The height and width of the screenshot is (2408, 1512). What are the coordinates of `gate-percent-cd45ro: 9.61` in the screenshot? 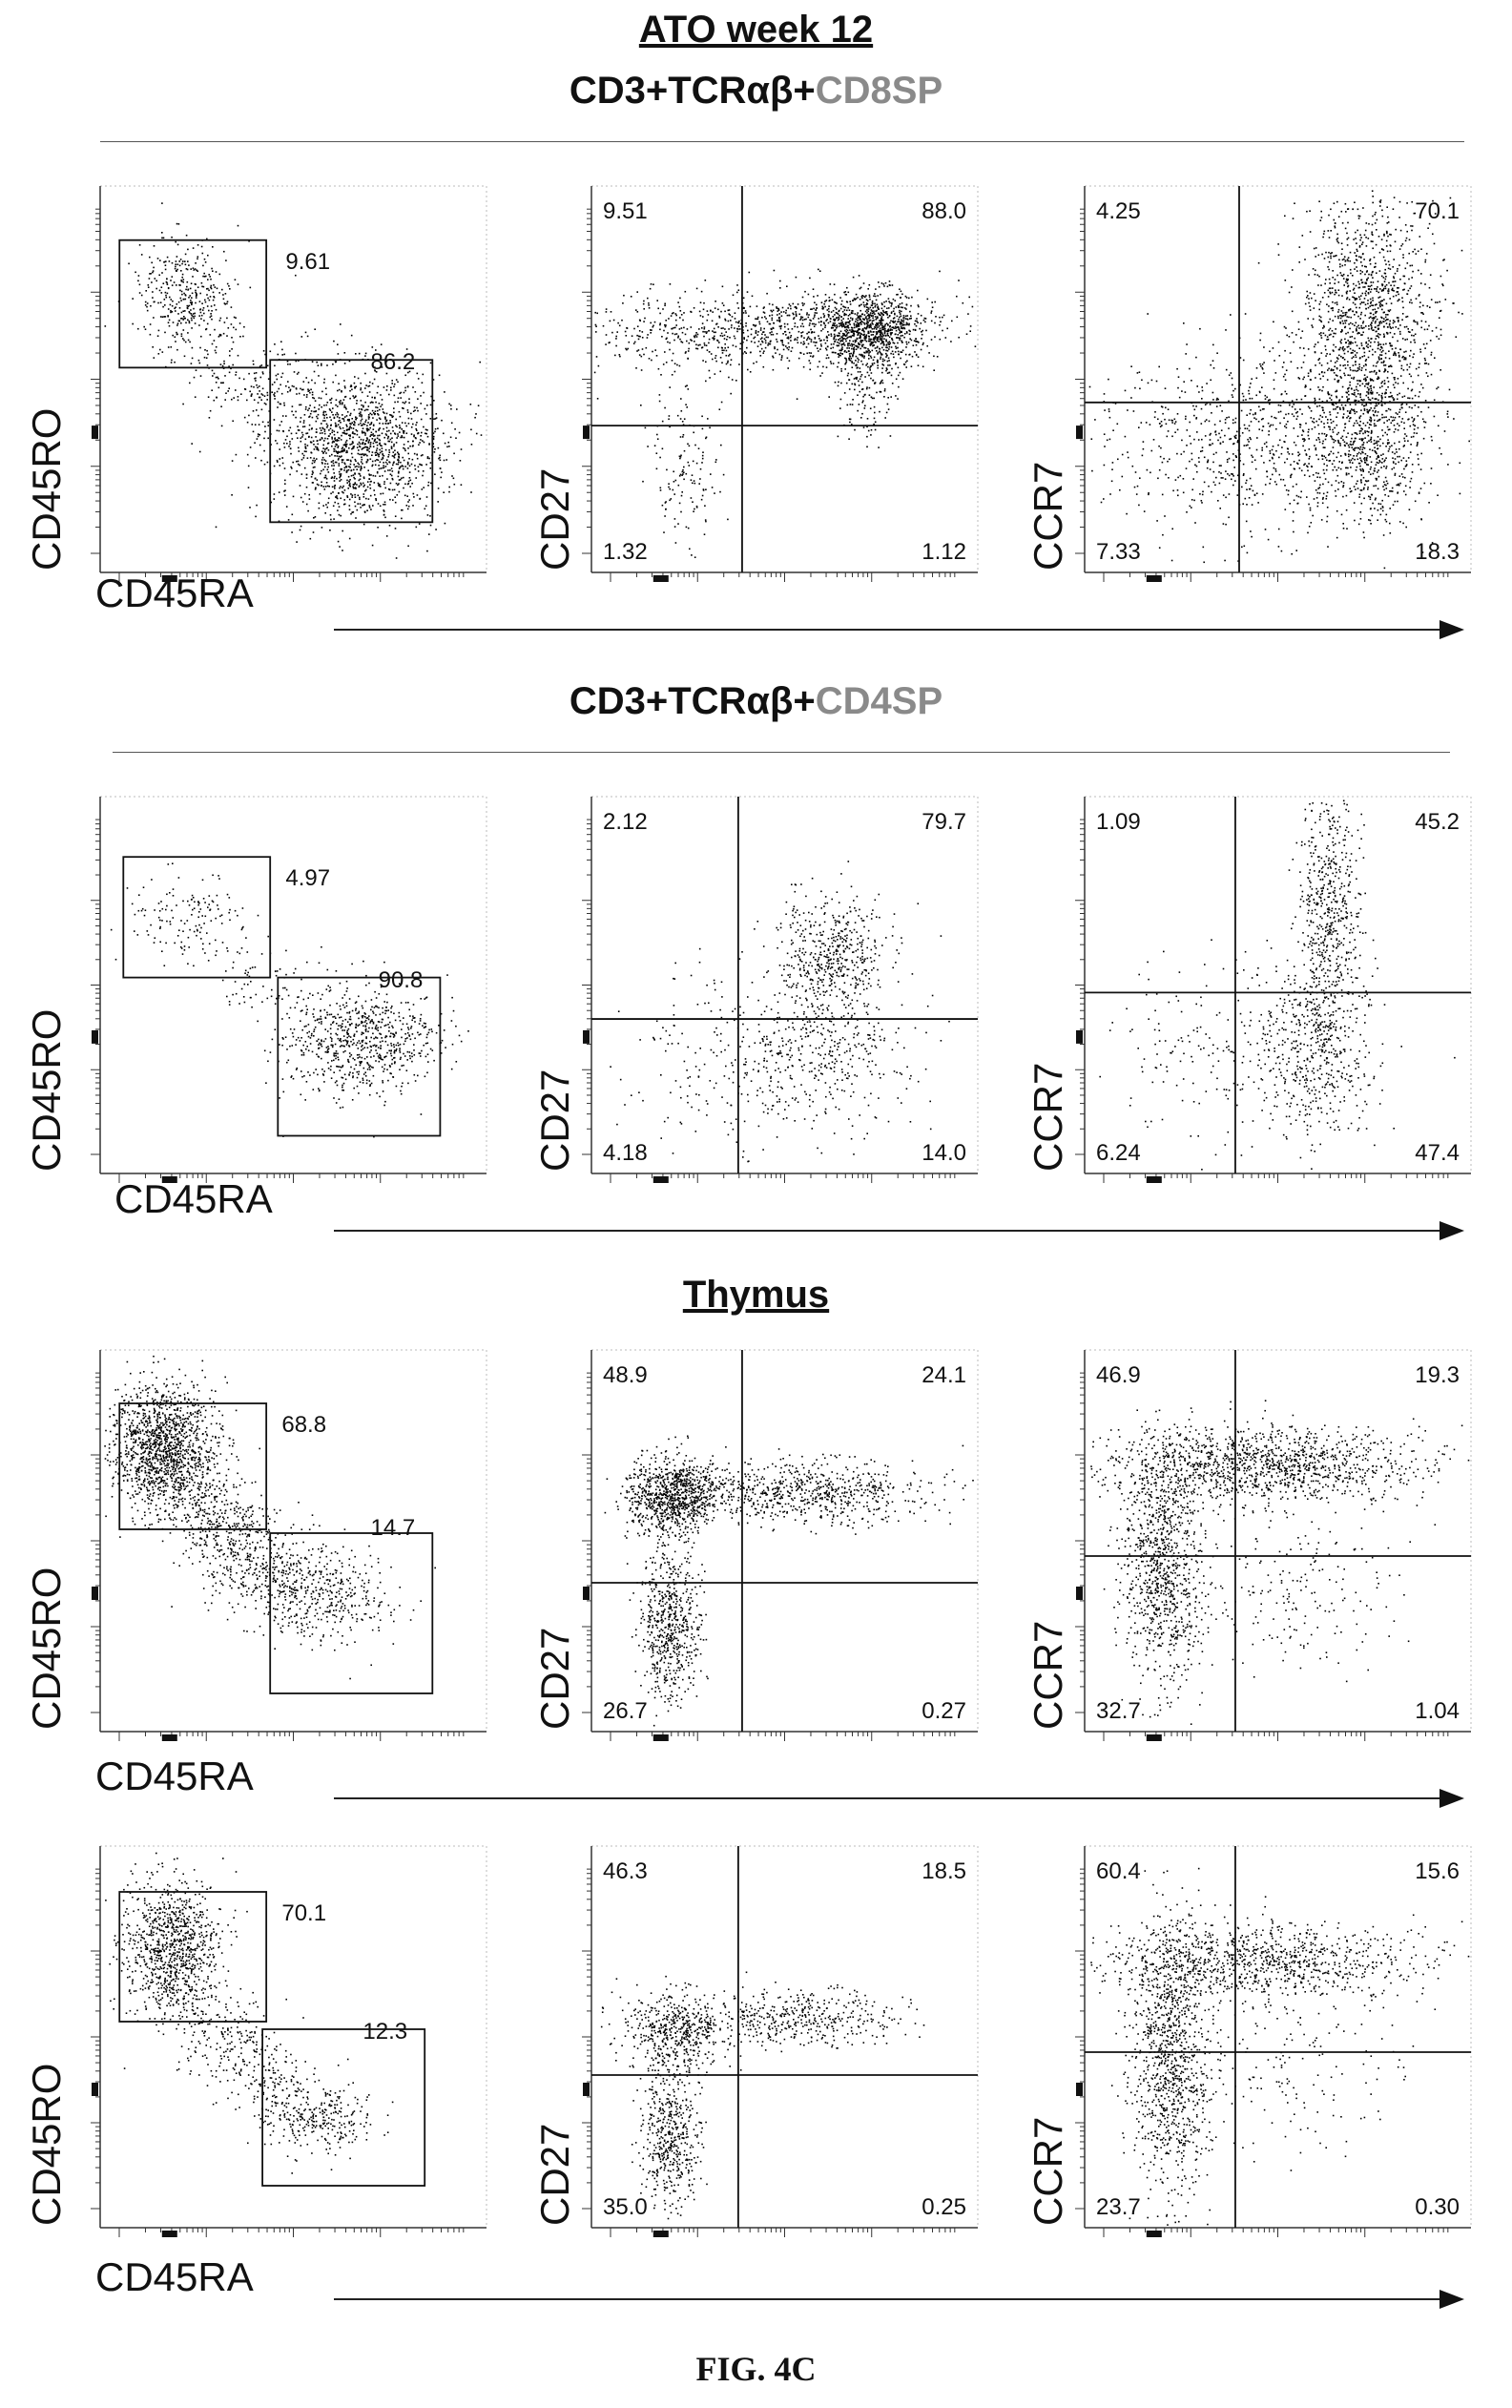 It's located at (308, 262).